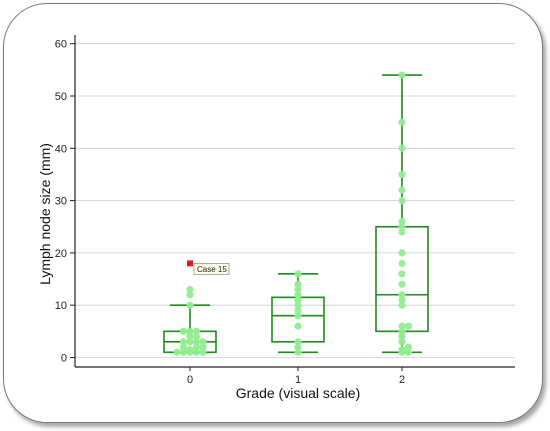 The image size is (550, 431). I want to click on y-tick-label: 30, so click(61, 202).